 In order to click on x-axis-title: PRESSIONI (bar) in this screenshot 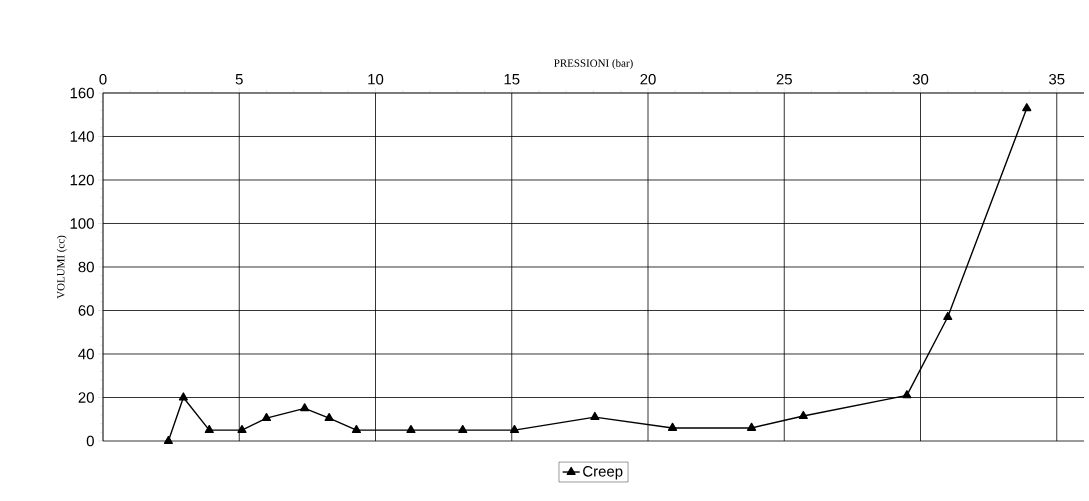, I will do `click(593, 64)`.